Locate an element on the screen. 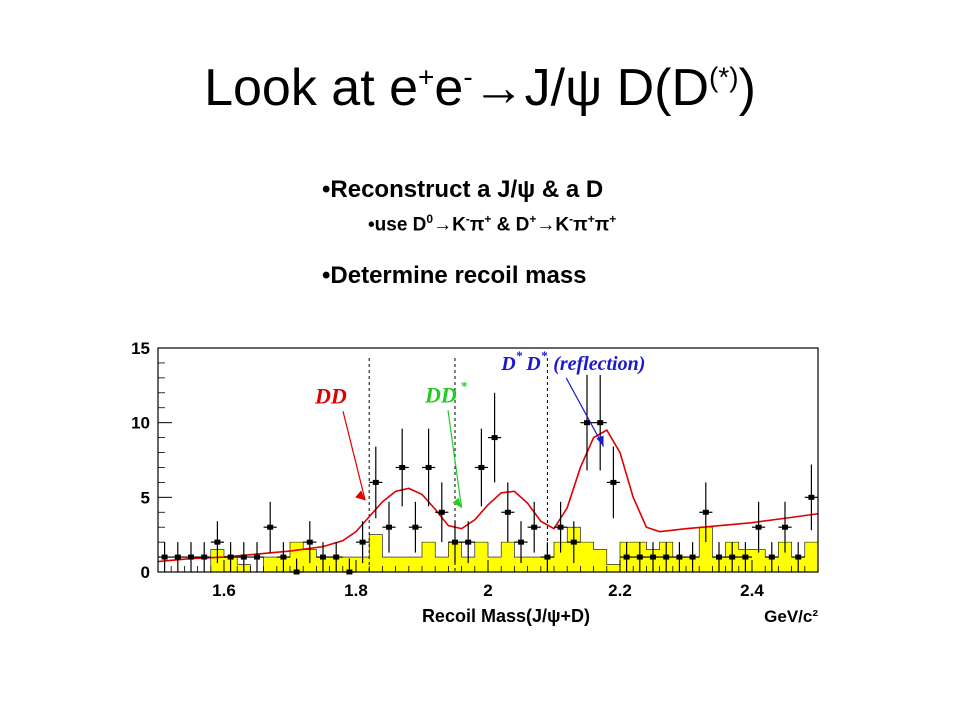 Image resolution: width=960 pixels, height=720 pixels. bullet-text: Reconstruct a J/ψ & a D is located at coordinates (467, 189).